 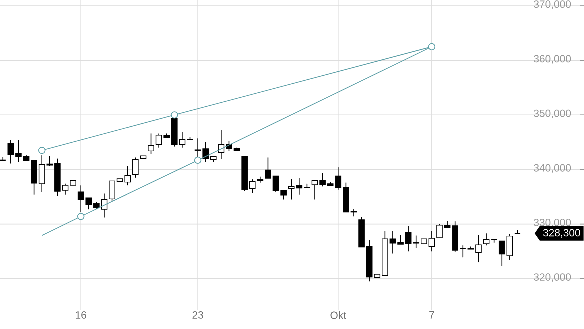 What do you see at coordinates (561, 233) in the screenshot?
I see `text: 328,300` at bounding box center [561, 233].